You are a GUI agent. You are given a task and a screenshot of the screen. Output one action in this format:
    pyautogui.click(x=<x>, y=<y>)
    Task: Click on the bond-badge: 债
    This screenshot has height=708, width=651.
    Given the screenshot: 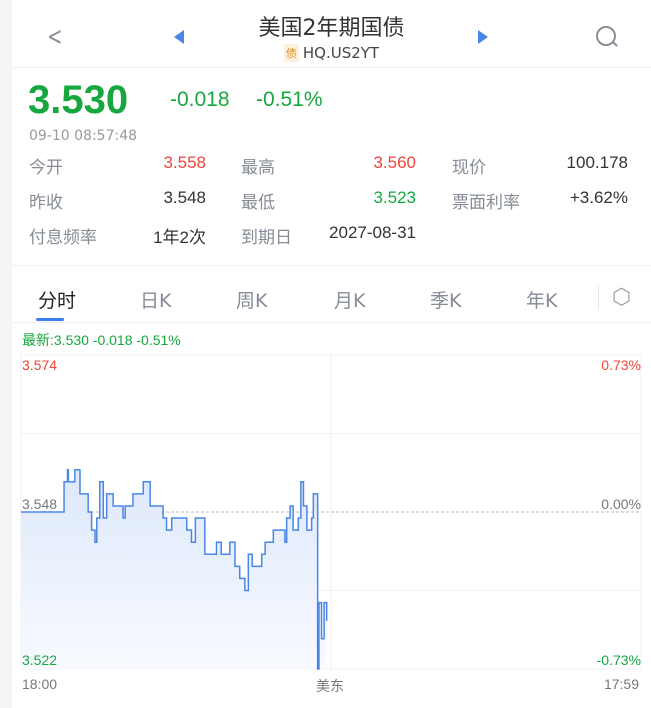 What is the action you would take?
    pyautogui.click(x=291, y=53)
    